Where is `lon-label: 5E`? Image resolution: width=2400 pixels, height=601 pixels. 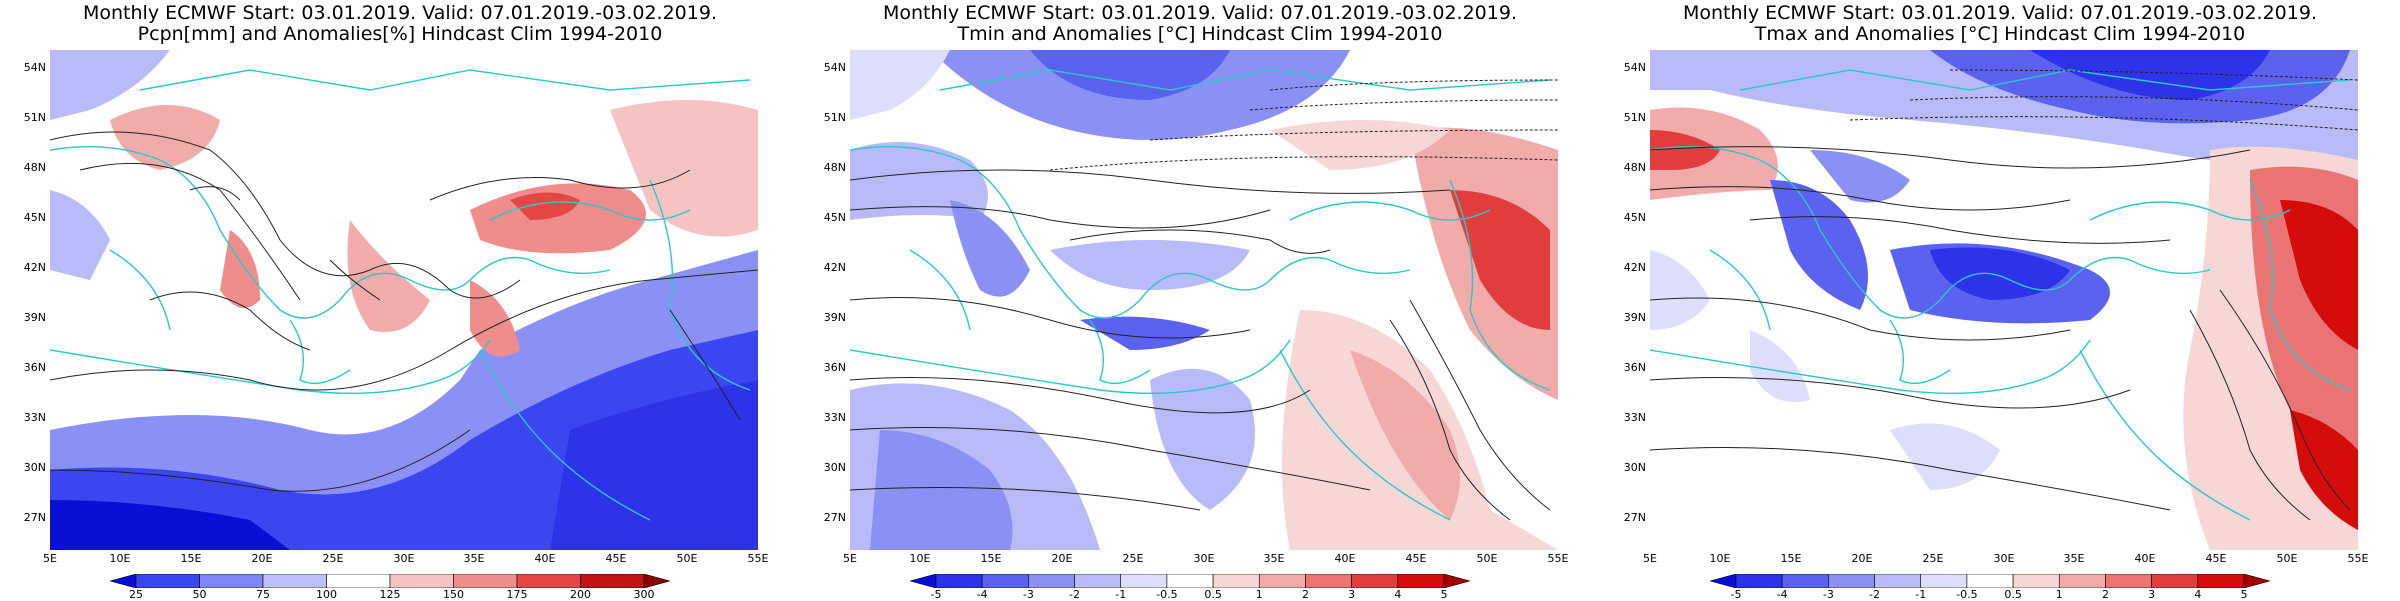
lon-label: 5E is located at coordinates (850, 558).